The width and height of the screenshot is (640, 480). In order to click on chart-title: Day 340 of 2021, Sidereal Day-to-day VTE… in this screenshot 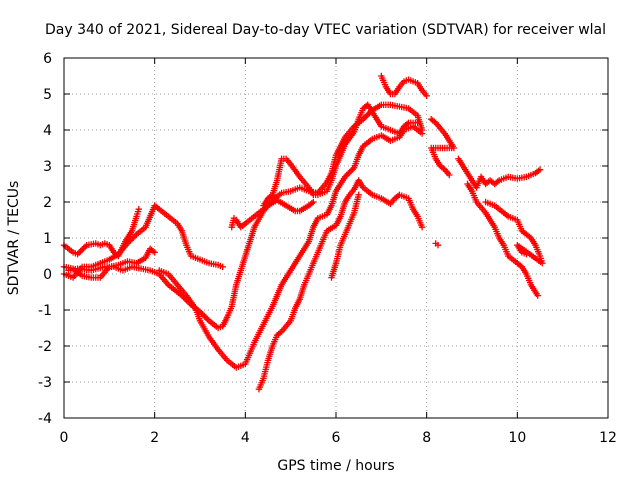, I will do `click(325, 30)`.